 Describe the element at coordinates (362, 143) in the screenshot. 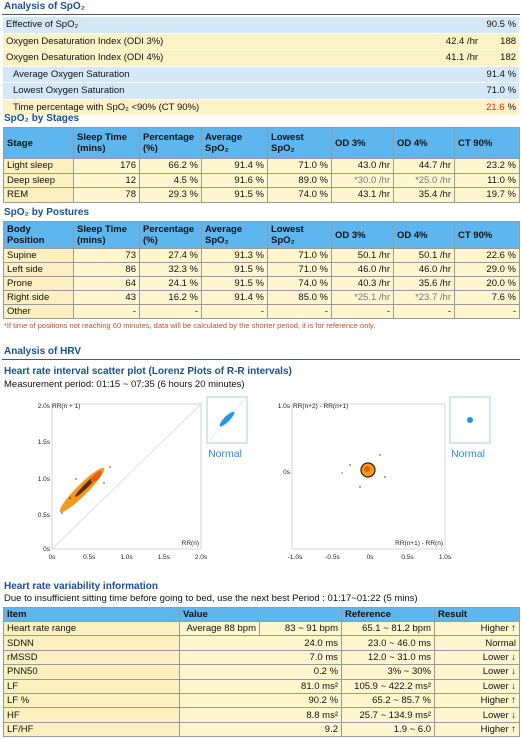

I see `header-cell: OD 3%` at that location.